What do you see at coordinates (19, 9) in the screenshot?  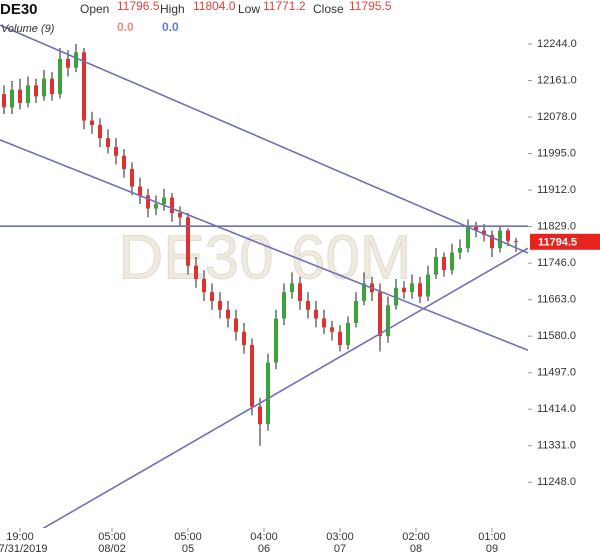 I see `symbol-title: DE30` at bounding box center [19, 9].